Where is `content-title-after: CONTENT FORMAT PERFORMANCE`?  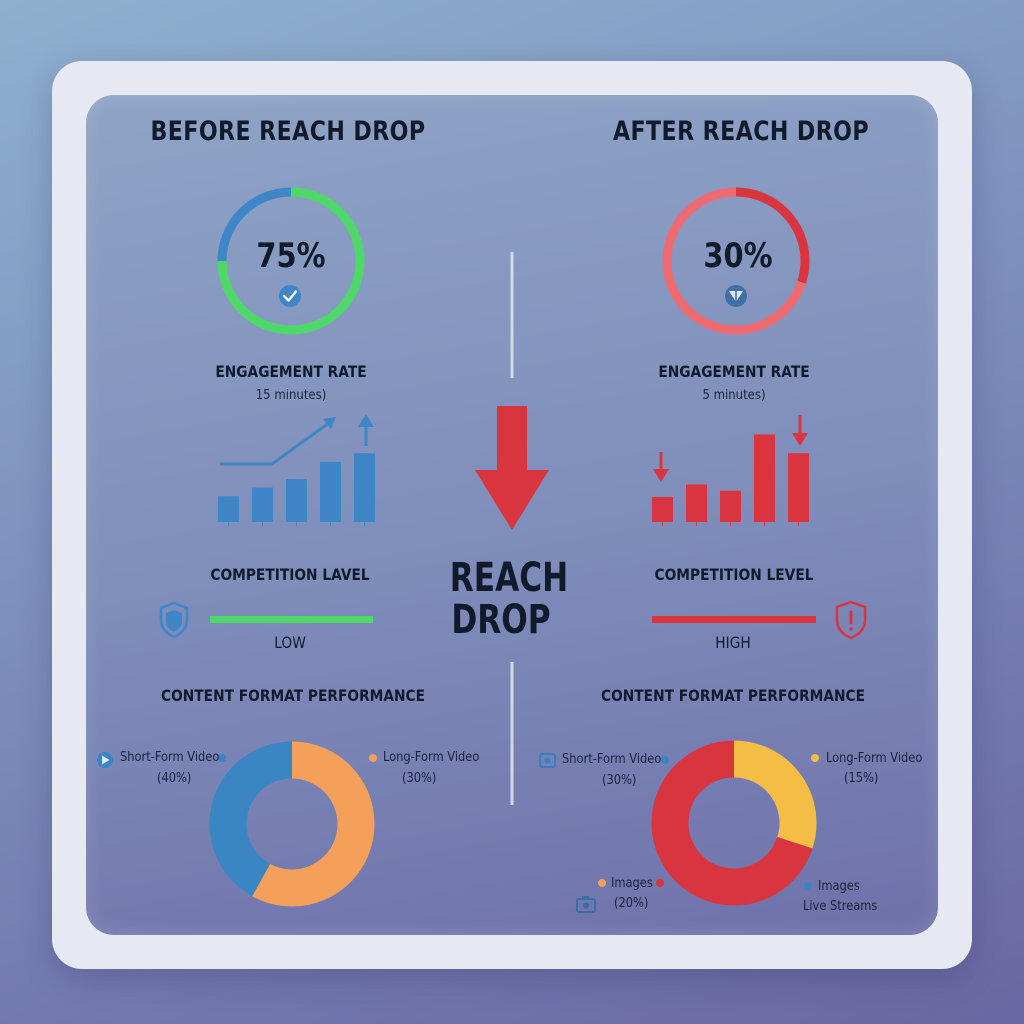 content-title-after: CONTENT FORMAT PERFORMANCE is located at coordinates (733, 695).